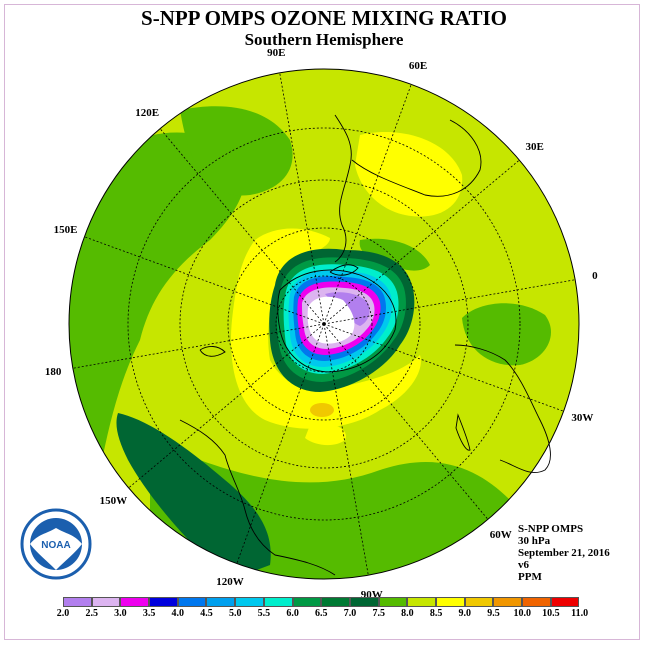  What do you see at coordinates (178, 613) in the screenshot?
I see `colorbar-tick-label: 4.0` at bounding box center [178, 613].